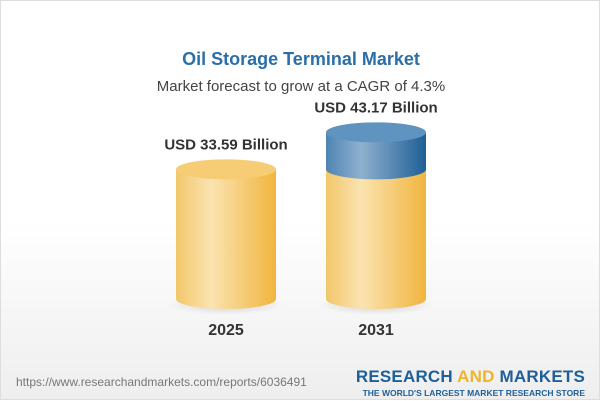  What do you see at coordinates (376, 132) in the screenshot?
I see `cylinder-top-2031` at bounding box center [376, 132].